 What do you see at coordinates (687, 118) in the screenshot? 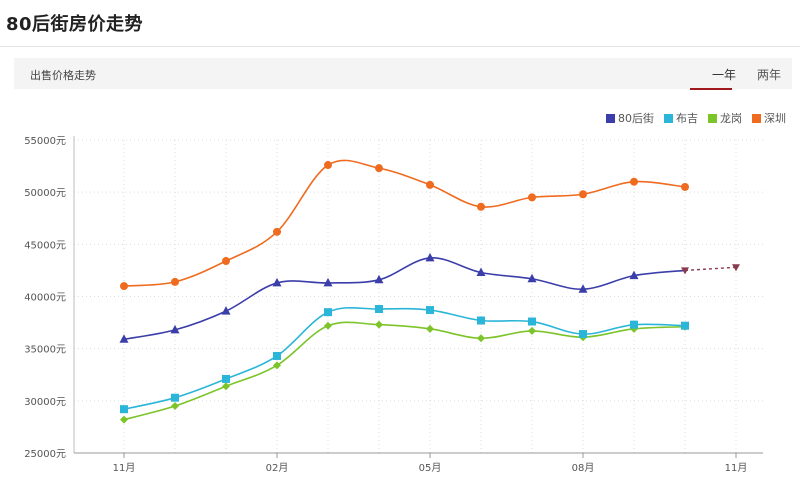
I see `legend-label: 布吉` at bounding box center [687, 118].